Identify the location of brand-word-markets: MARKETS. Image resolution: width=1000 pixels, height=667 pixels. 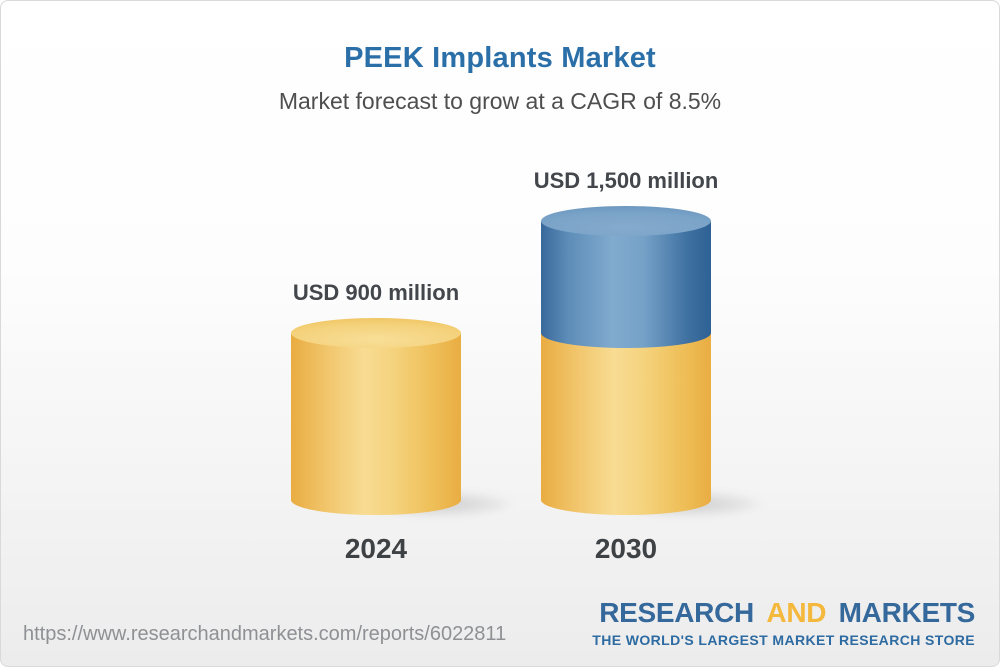
(907, 612).